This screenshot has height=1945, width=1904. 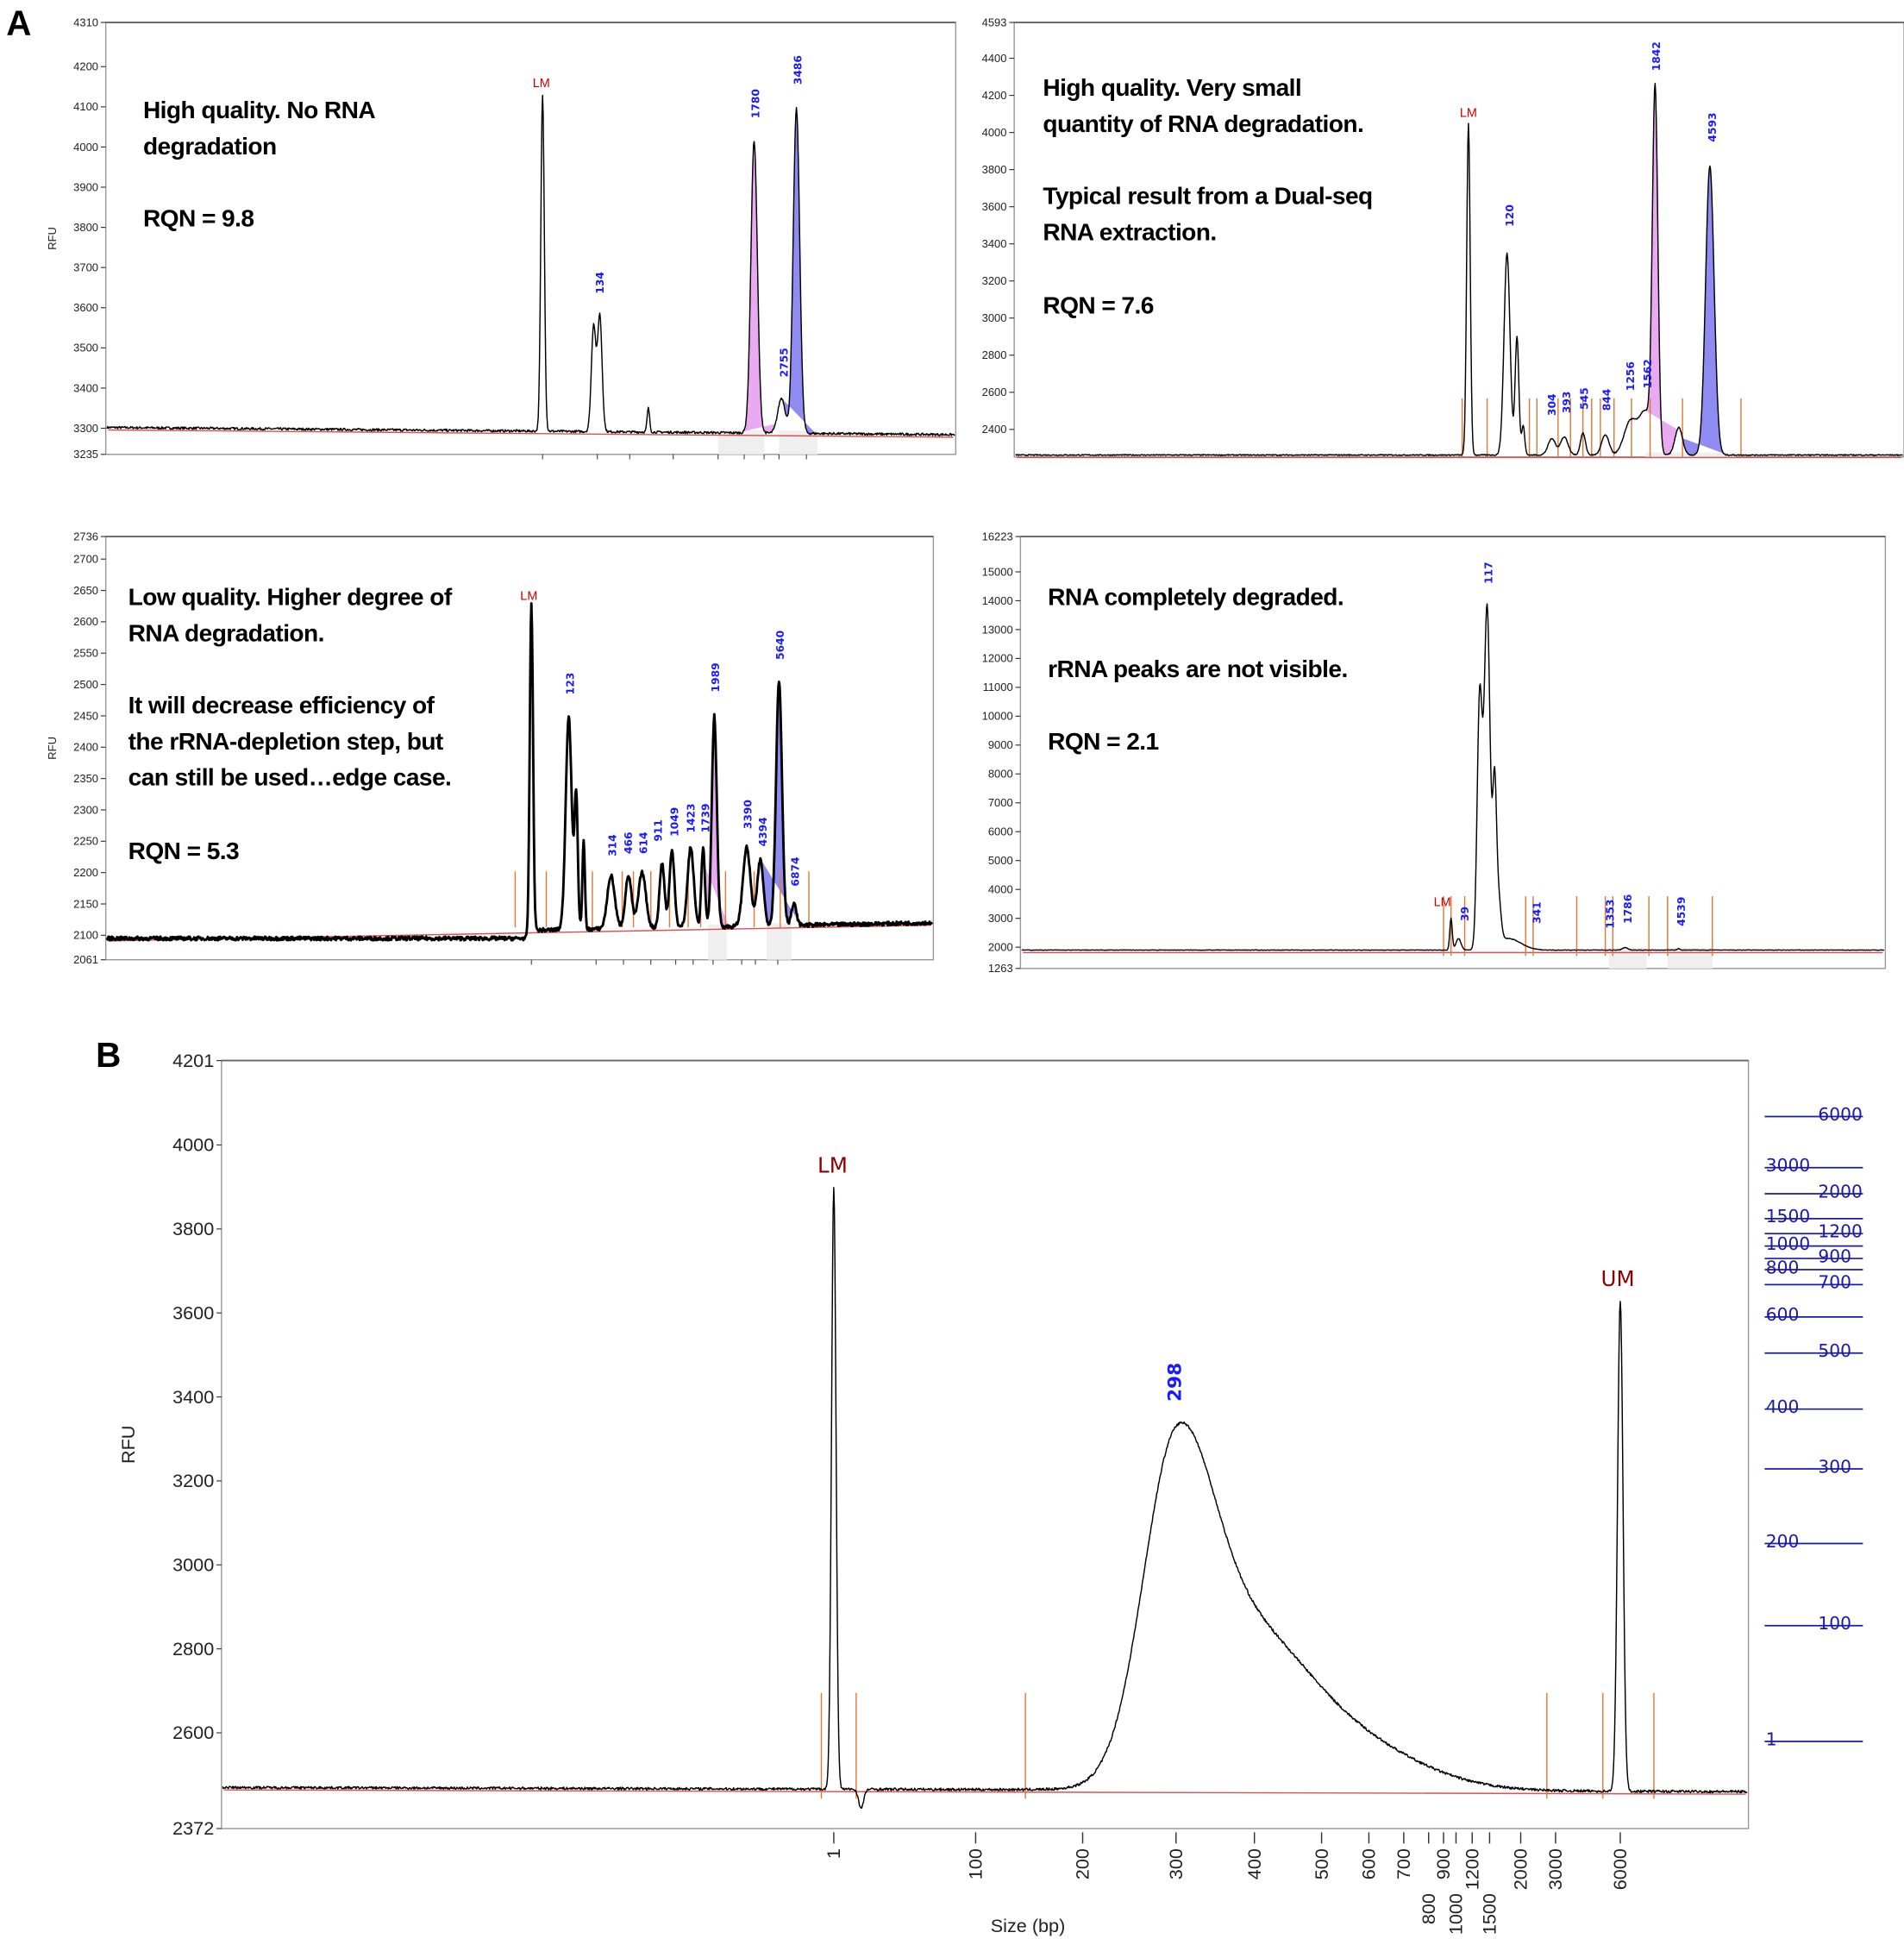 I want to click on x-tick-label: 3000, so click(x=1555, y=1869).